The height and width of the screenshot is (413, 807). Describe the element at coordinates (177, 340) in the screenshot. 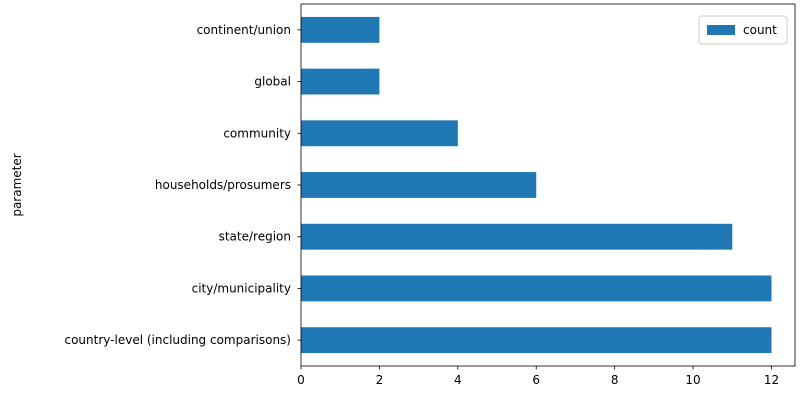

I see `y-tick-label: country-level (including comparisons)` at that location.